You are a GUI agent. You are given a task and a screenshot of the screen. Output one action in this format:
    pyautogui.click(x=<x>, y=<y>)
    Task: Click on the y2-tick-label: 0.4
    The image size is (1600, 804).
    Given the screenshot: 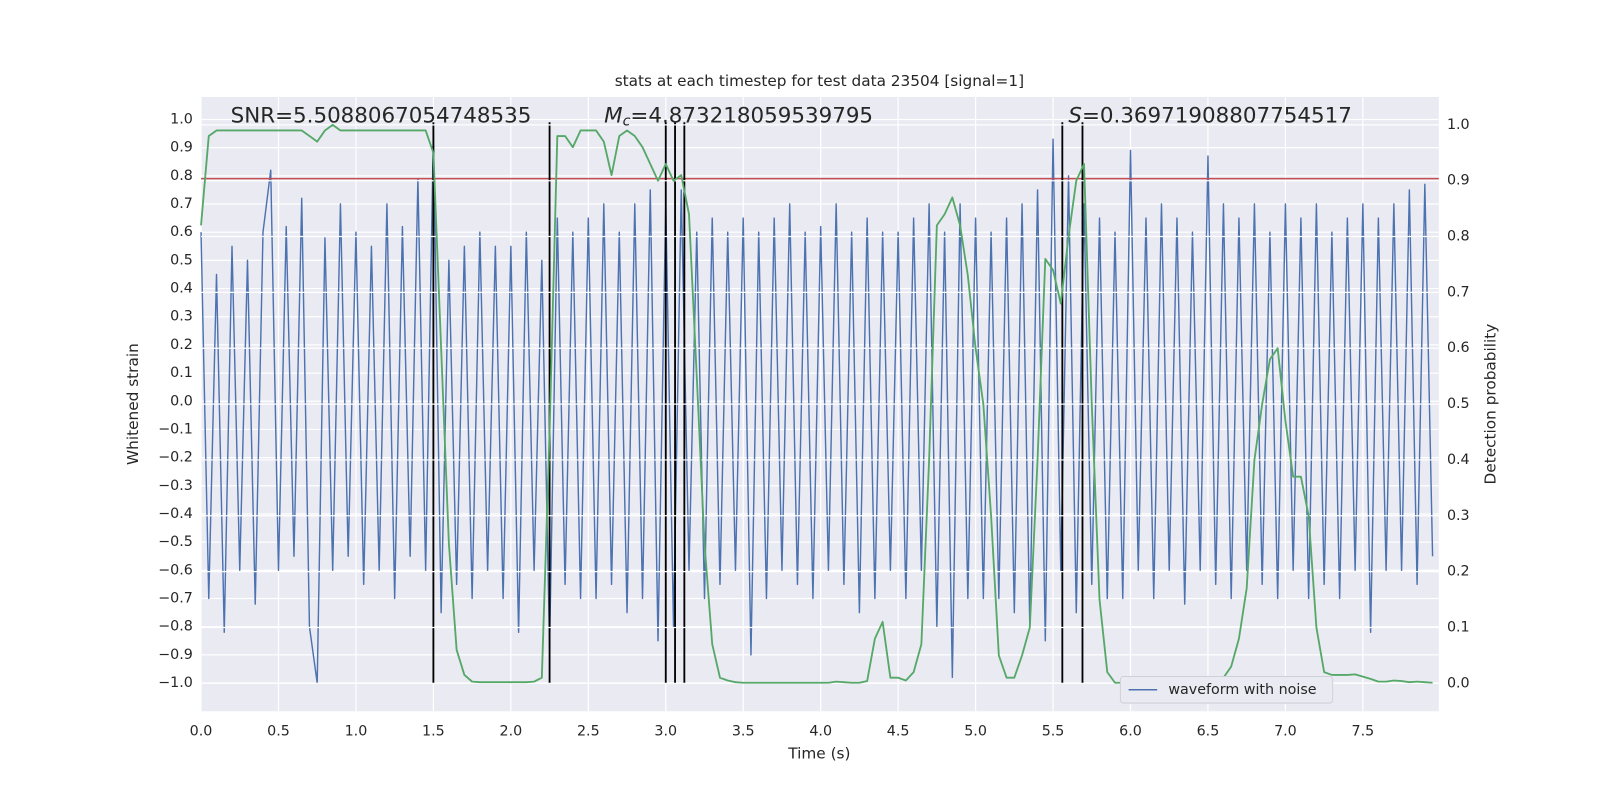 What is the action you would take?
    pyautogui.click(x=1458, y=460)
    